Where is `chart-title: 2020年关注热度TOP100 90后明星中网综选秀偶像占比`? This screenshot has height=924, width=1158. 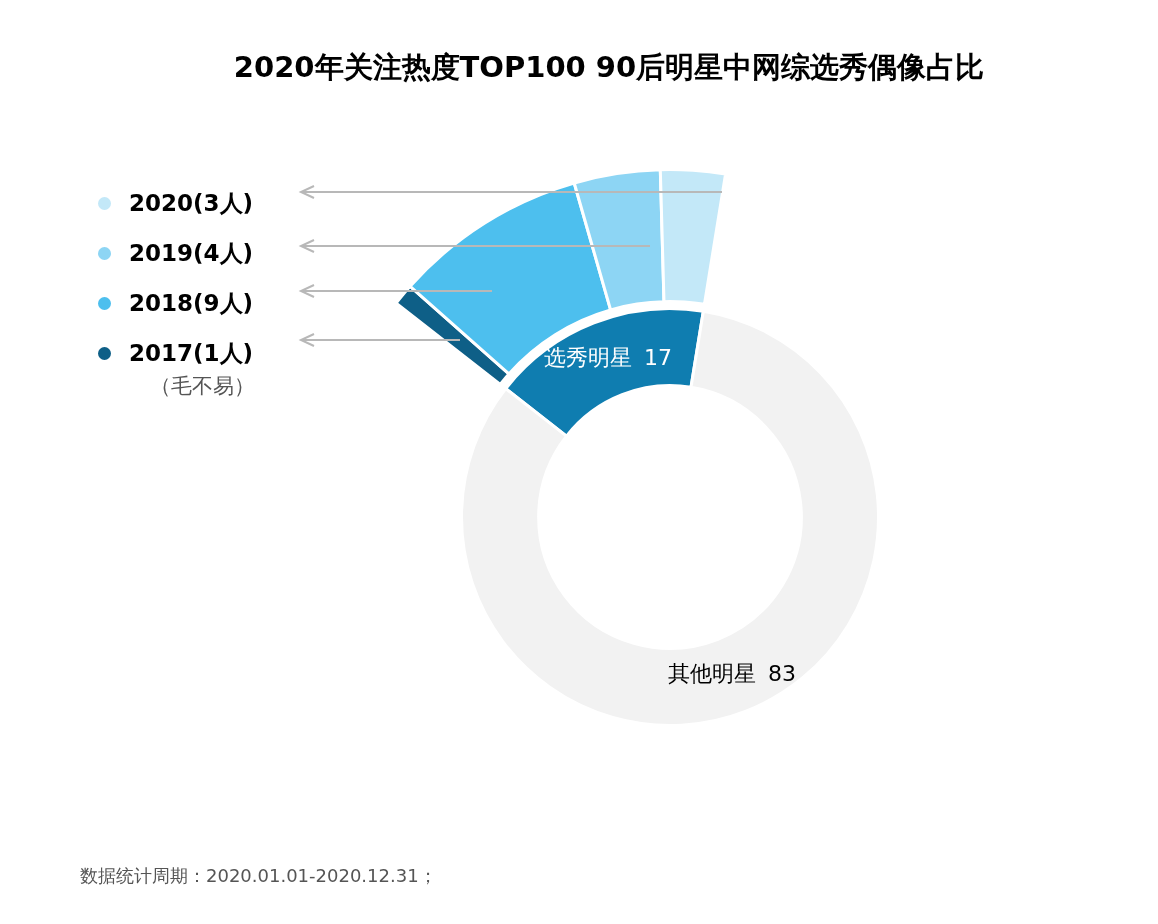
chart-title: 2020年关注热度TOP100 90后明星中网综选秀偶像占比 is located at coordinates (609, 67).